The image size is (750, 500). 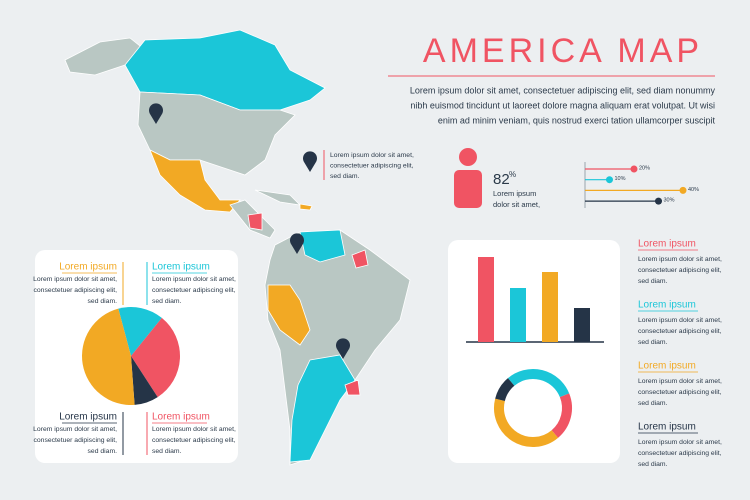 I want to click on value-label: 10%, so click(x=620, y=179).